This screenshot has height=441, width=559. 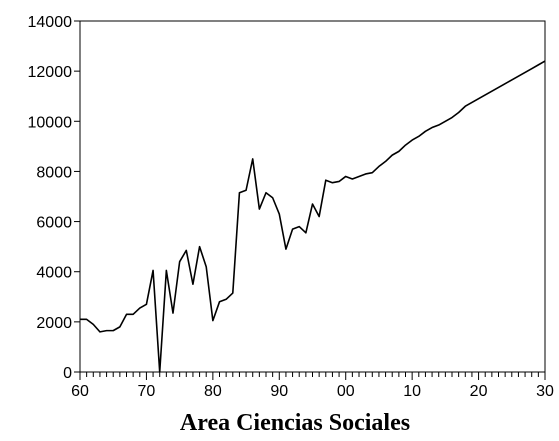 What do you see at coordinates (279, 391) in the screenshot?
I see `x-tick-label: 90` at bounding box center [279, 391].